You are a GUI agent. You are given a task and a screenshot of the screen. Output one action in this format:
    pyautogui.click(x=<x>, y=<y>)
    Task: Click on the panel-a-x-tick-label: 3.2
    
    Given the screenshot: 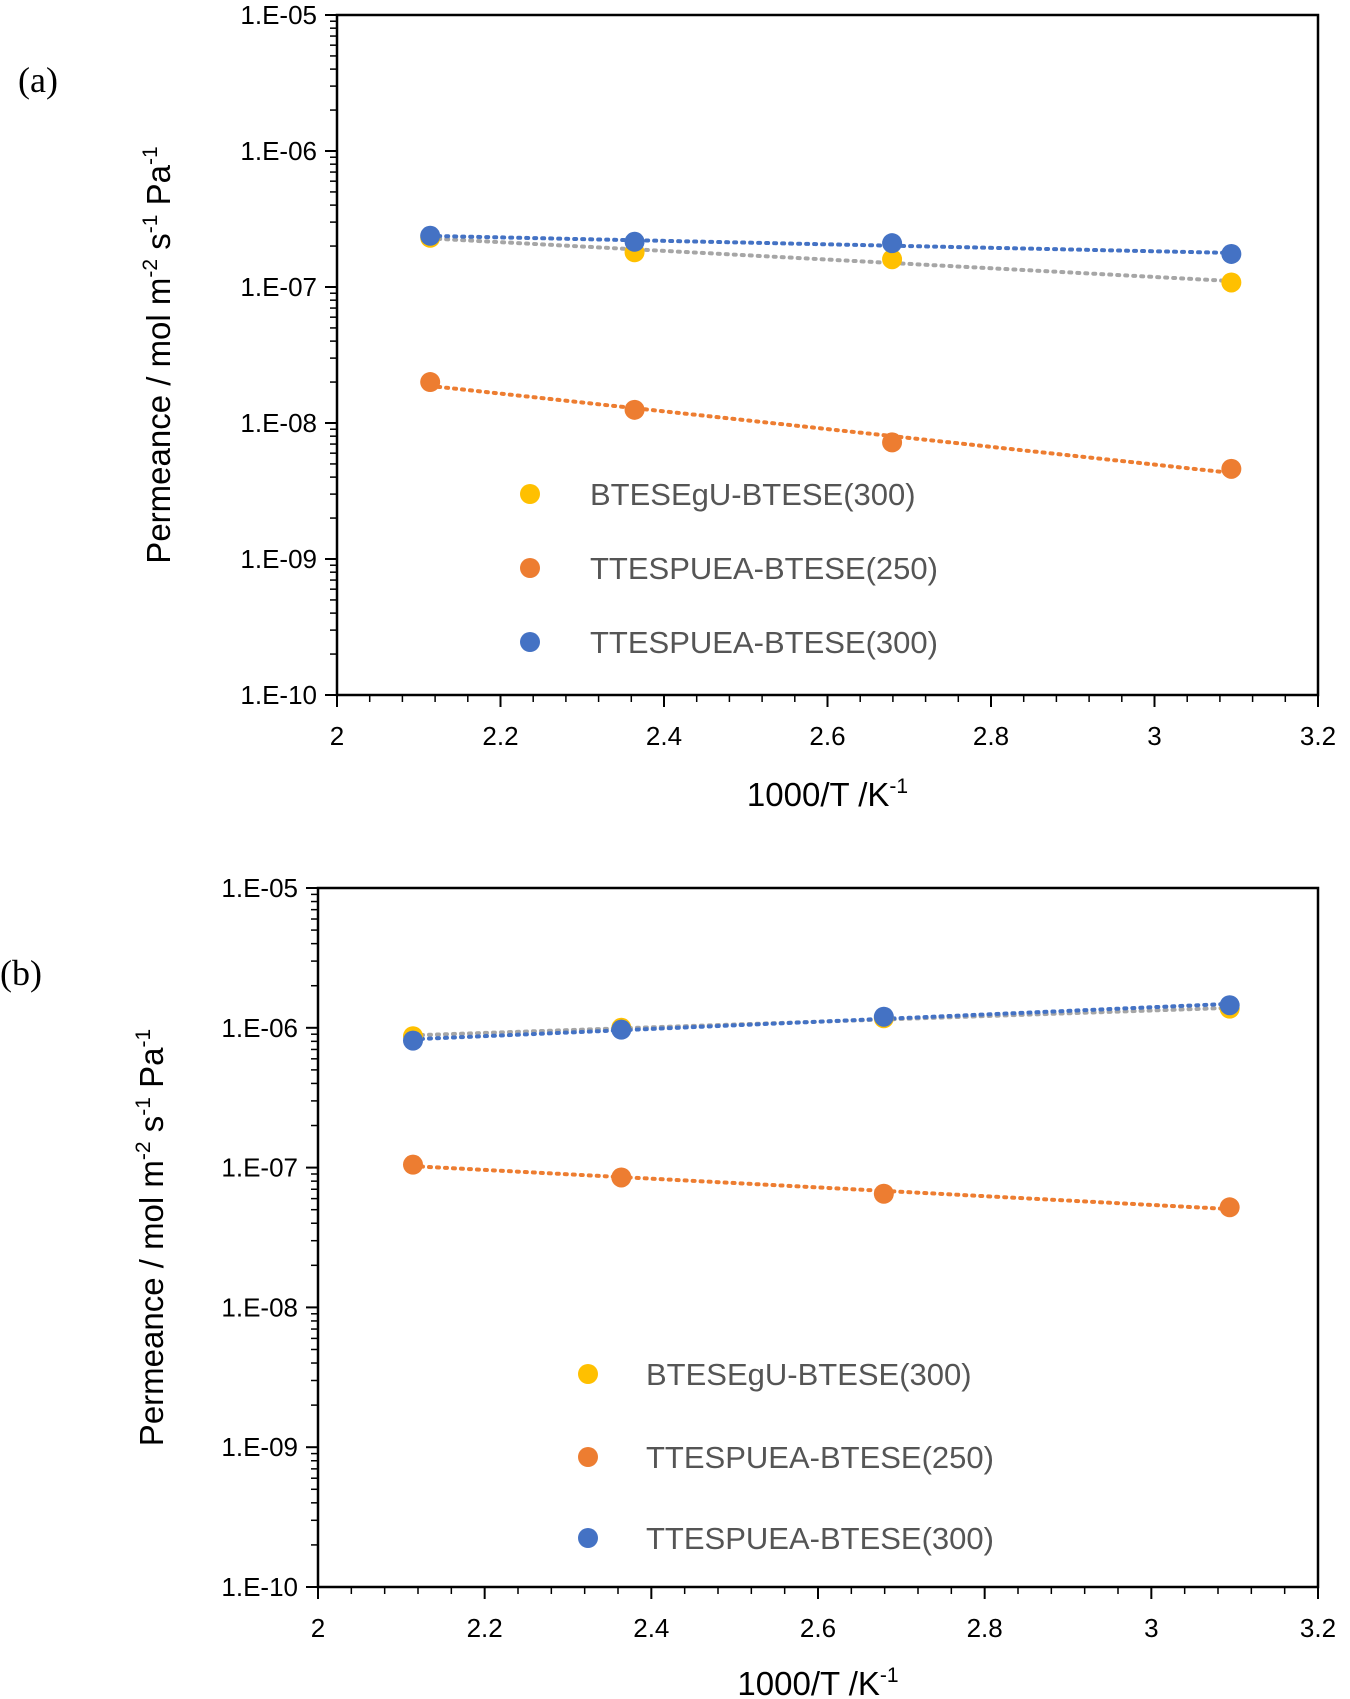 What is the action you would take?
    pyautogui.click(x=1318, y=736)
    